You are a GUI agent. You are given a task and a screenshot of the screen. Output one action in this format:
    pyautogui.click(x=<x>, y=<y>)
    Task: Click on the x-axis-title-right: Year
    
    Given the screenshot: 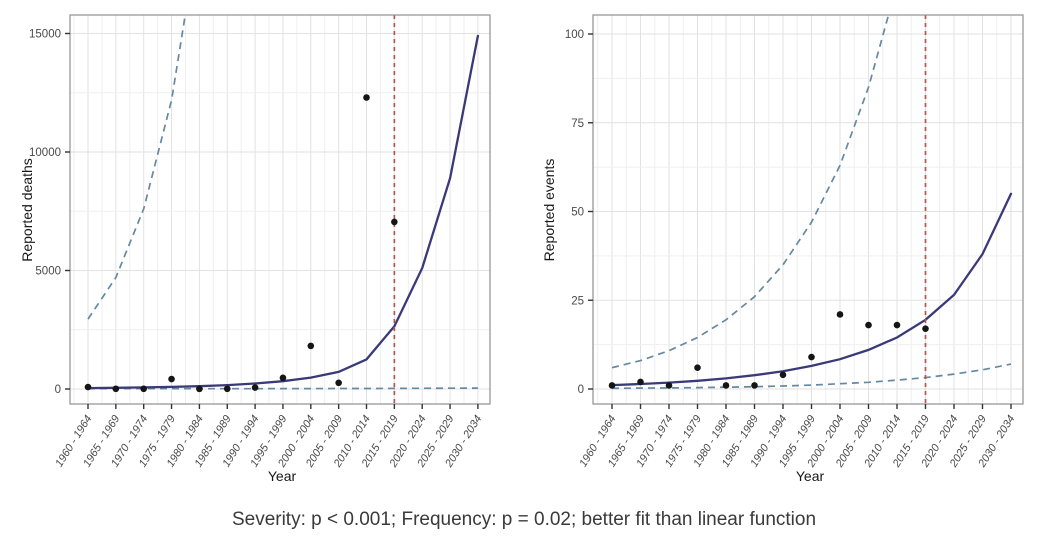 What is the action you would take?
    pyautogui.click(x=810, y=476)
    